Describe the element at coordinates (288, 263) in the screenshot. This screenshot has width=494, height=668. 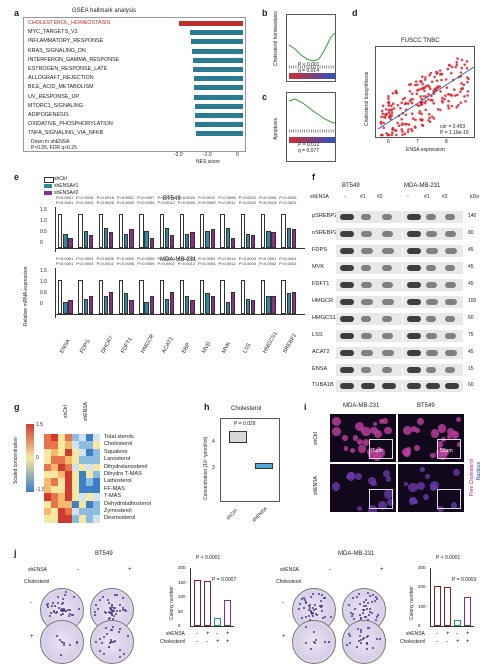
I see `e-pval-2: P<0.0001` at that location.